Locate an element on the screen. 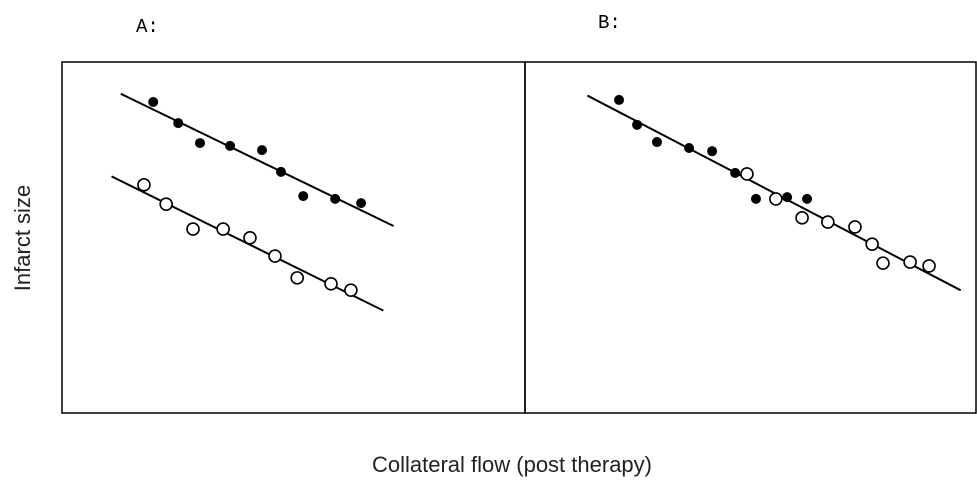 The height and width of the screenshot is (481, 977). y-axis-label: Infarct size is located at coordinates (22, 238).